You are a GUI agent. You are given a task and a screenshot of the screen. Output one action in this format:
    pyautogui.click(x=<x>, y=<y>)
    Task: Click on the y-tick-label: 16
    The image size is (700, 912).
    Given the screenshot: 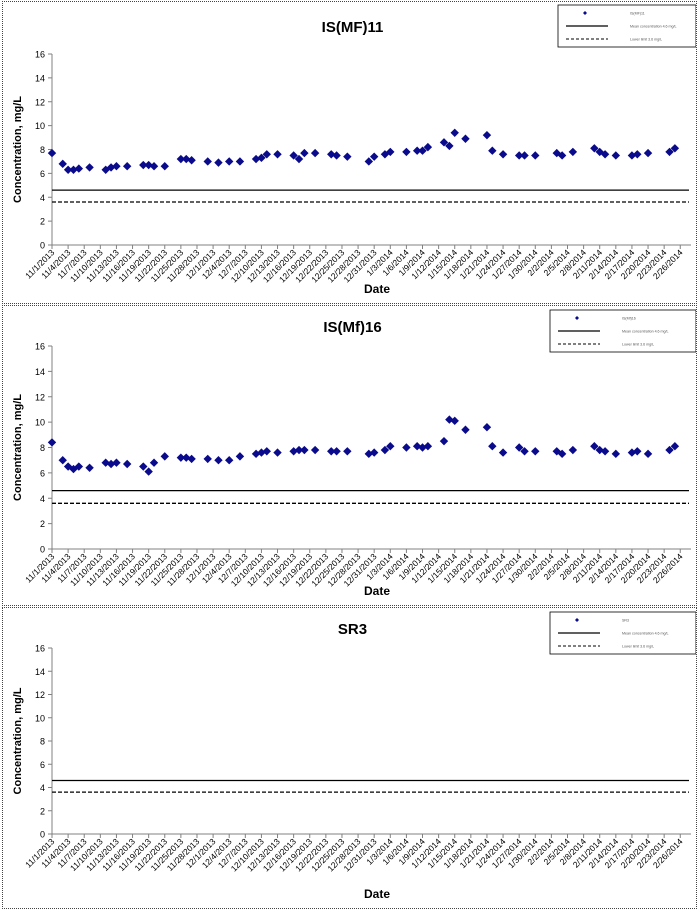 What is the action you would take?
    pyautogui.click(x=40, y=55)
    